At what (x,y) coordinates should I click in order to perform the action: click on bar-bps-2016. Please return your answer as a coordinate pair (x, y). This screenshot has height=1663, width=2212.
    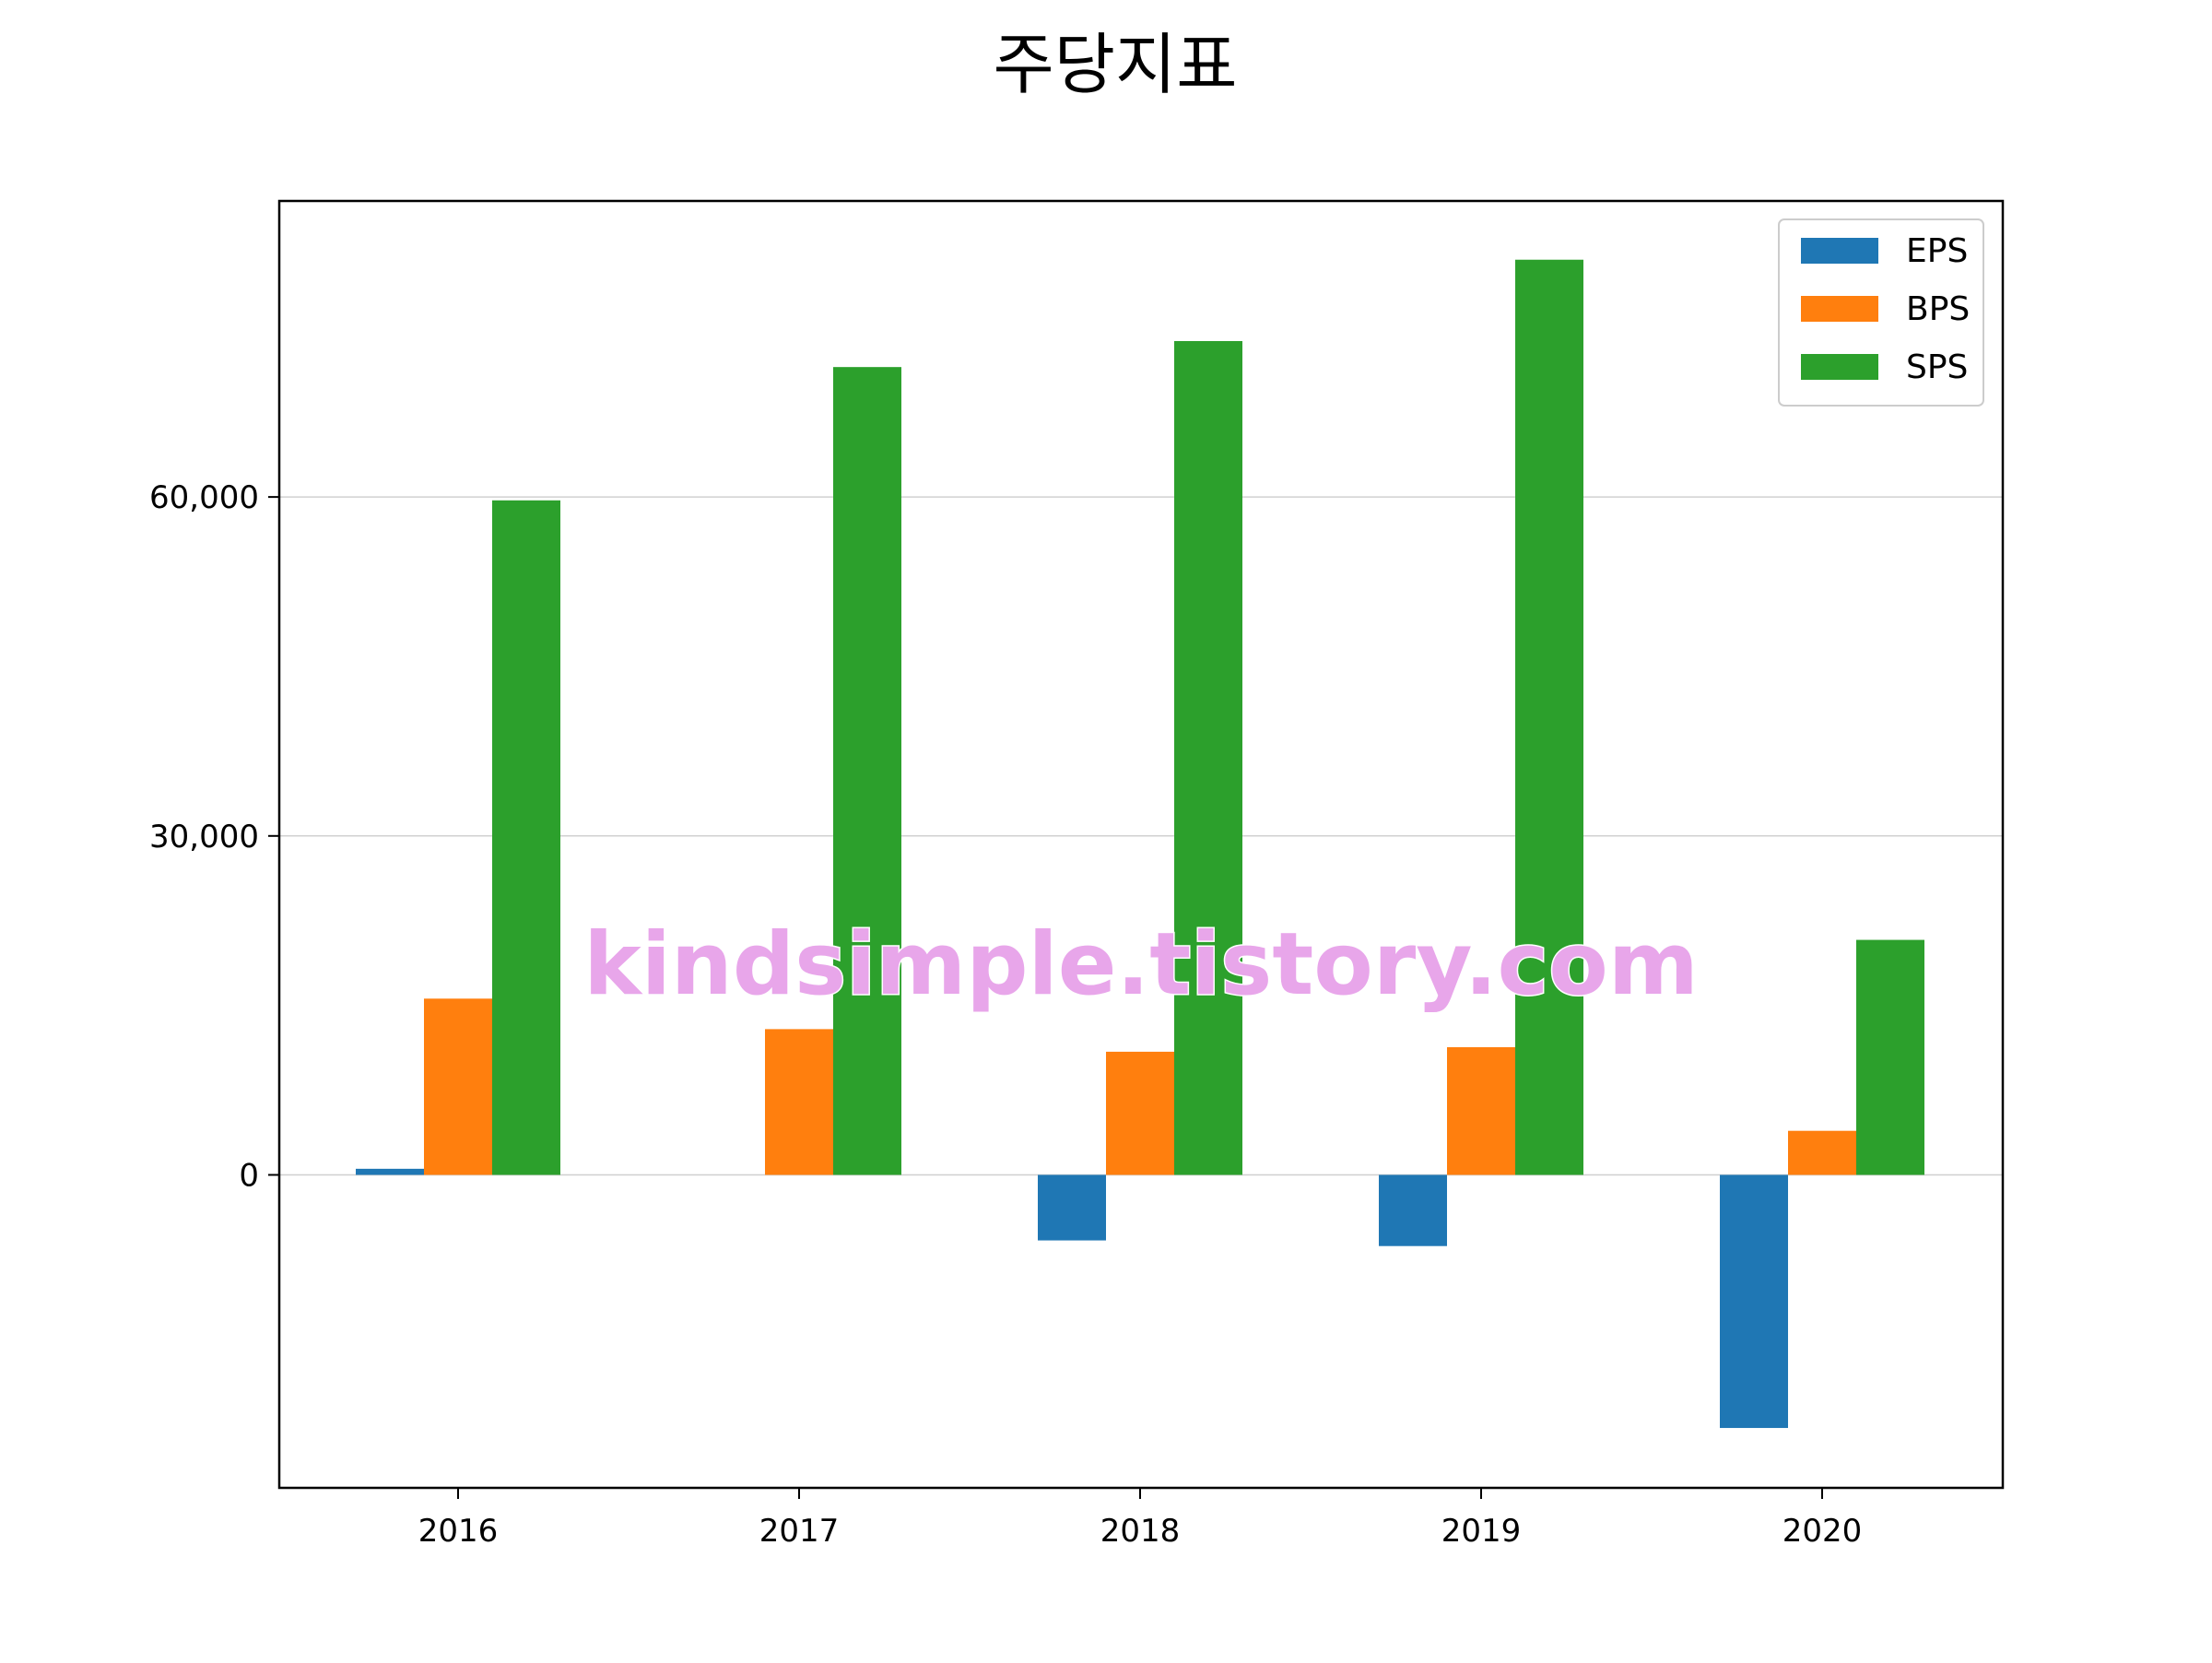
    Looking at the image, I should click on (458, 1086).